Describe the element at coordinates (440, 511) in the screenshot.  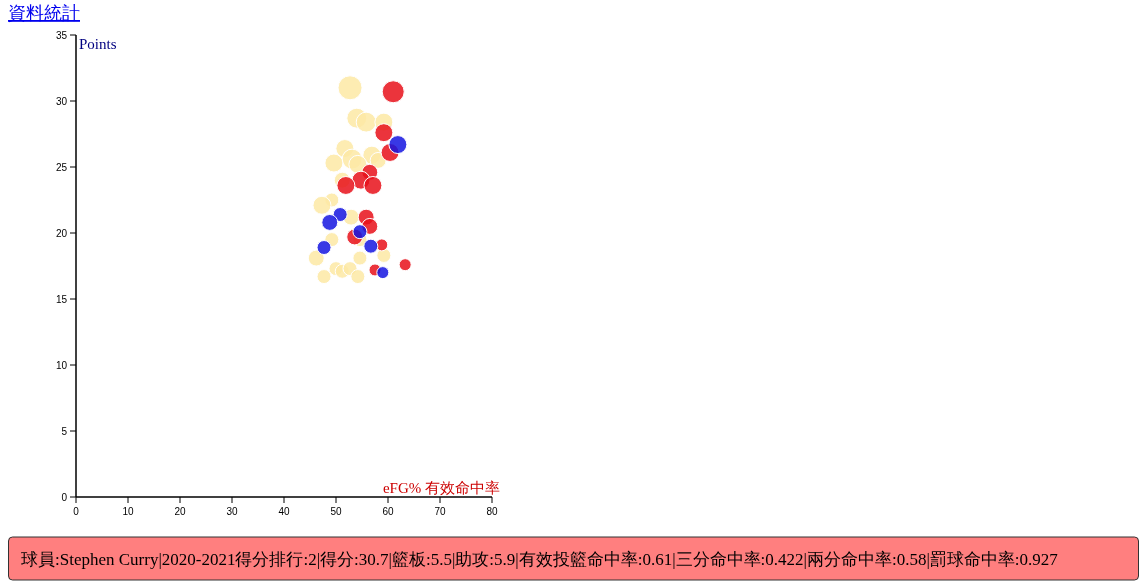
I see `x-tick-label: 70` at that location.